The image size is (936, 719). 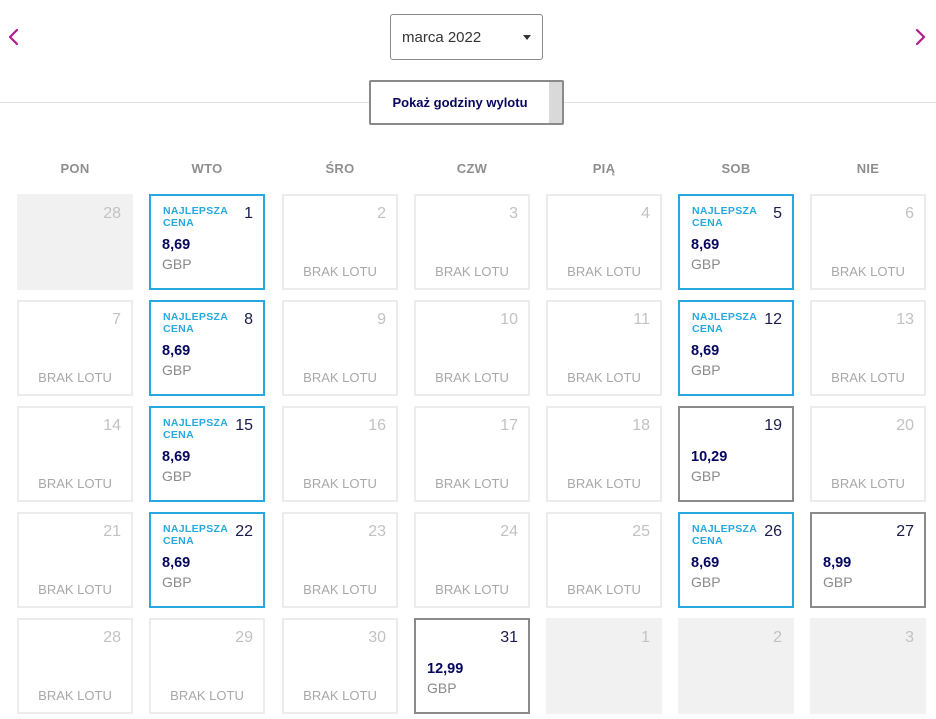 What do you see at coordinates (777, 213) in the screenshot?
I see `day-number: 5` at bounding box center [777, 213].